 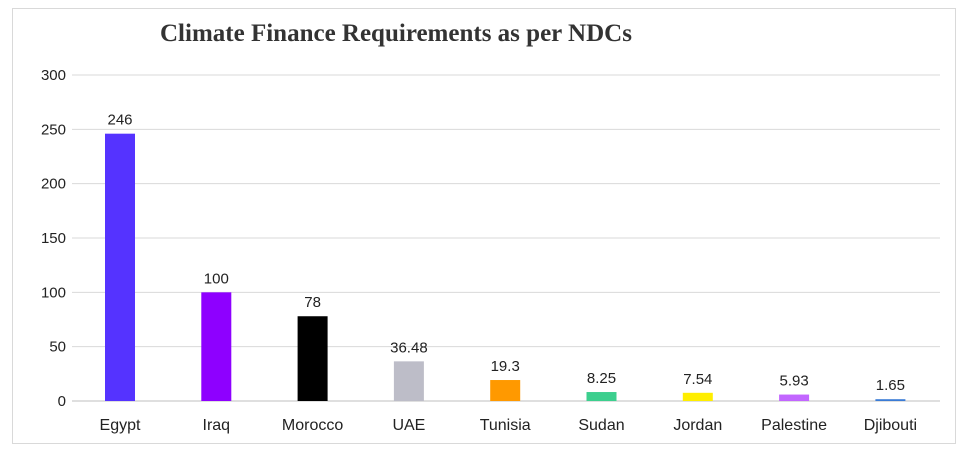 What do you see at coordinates (408, 381) in the screenshot?
I see `bar-uae` at bounding box center [408, 381].